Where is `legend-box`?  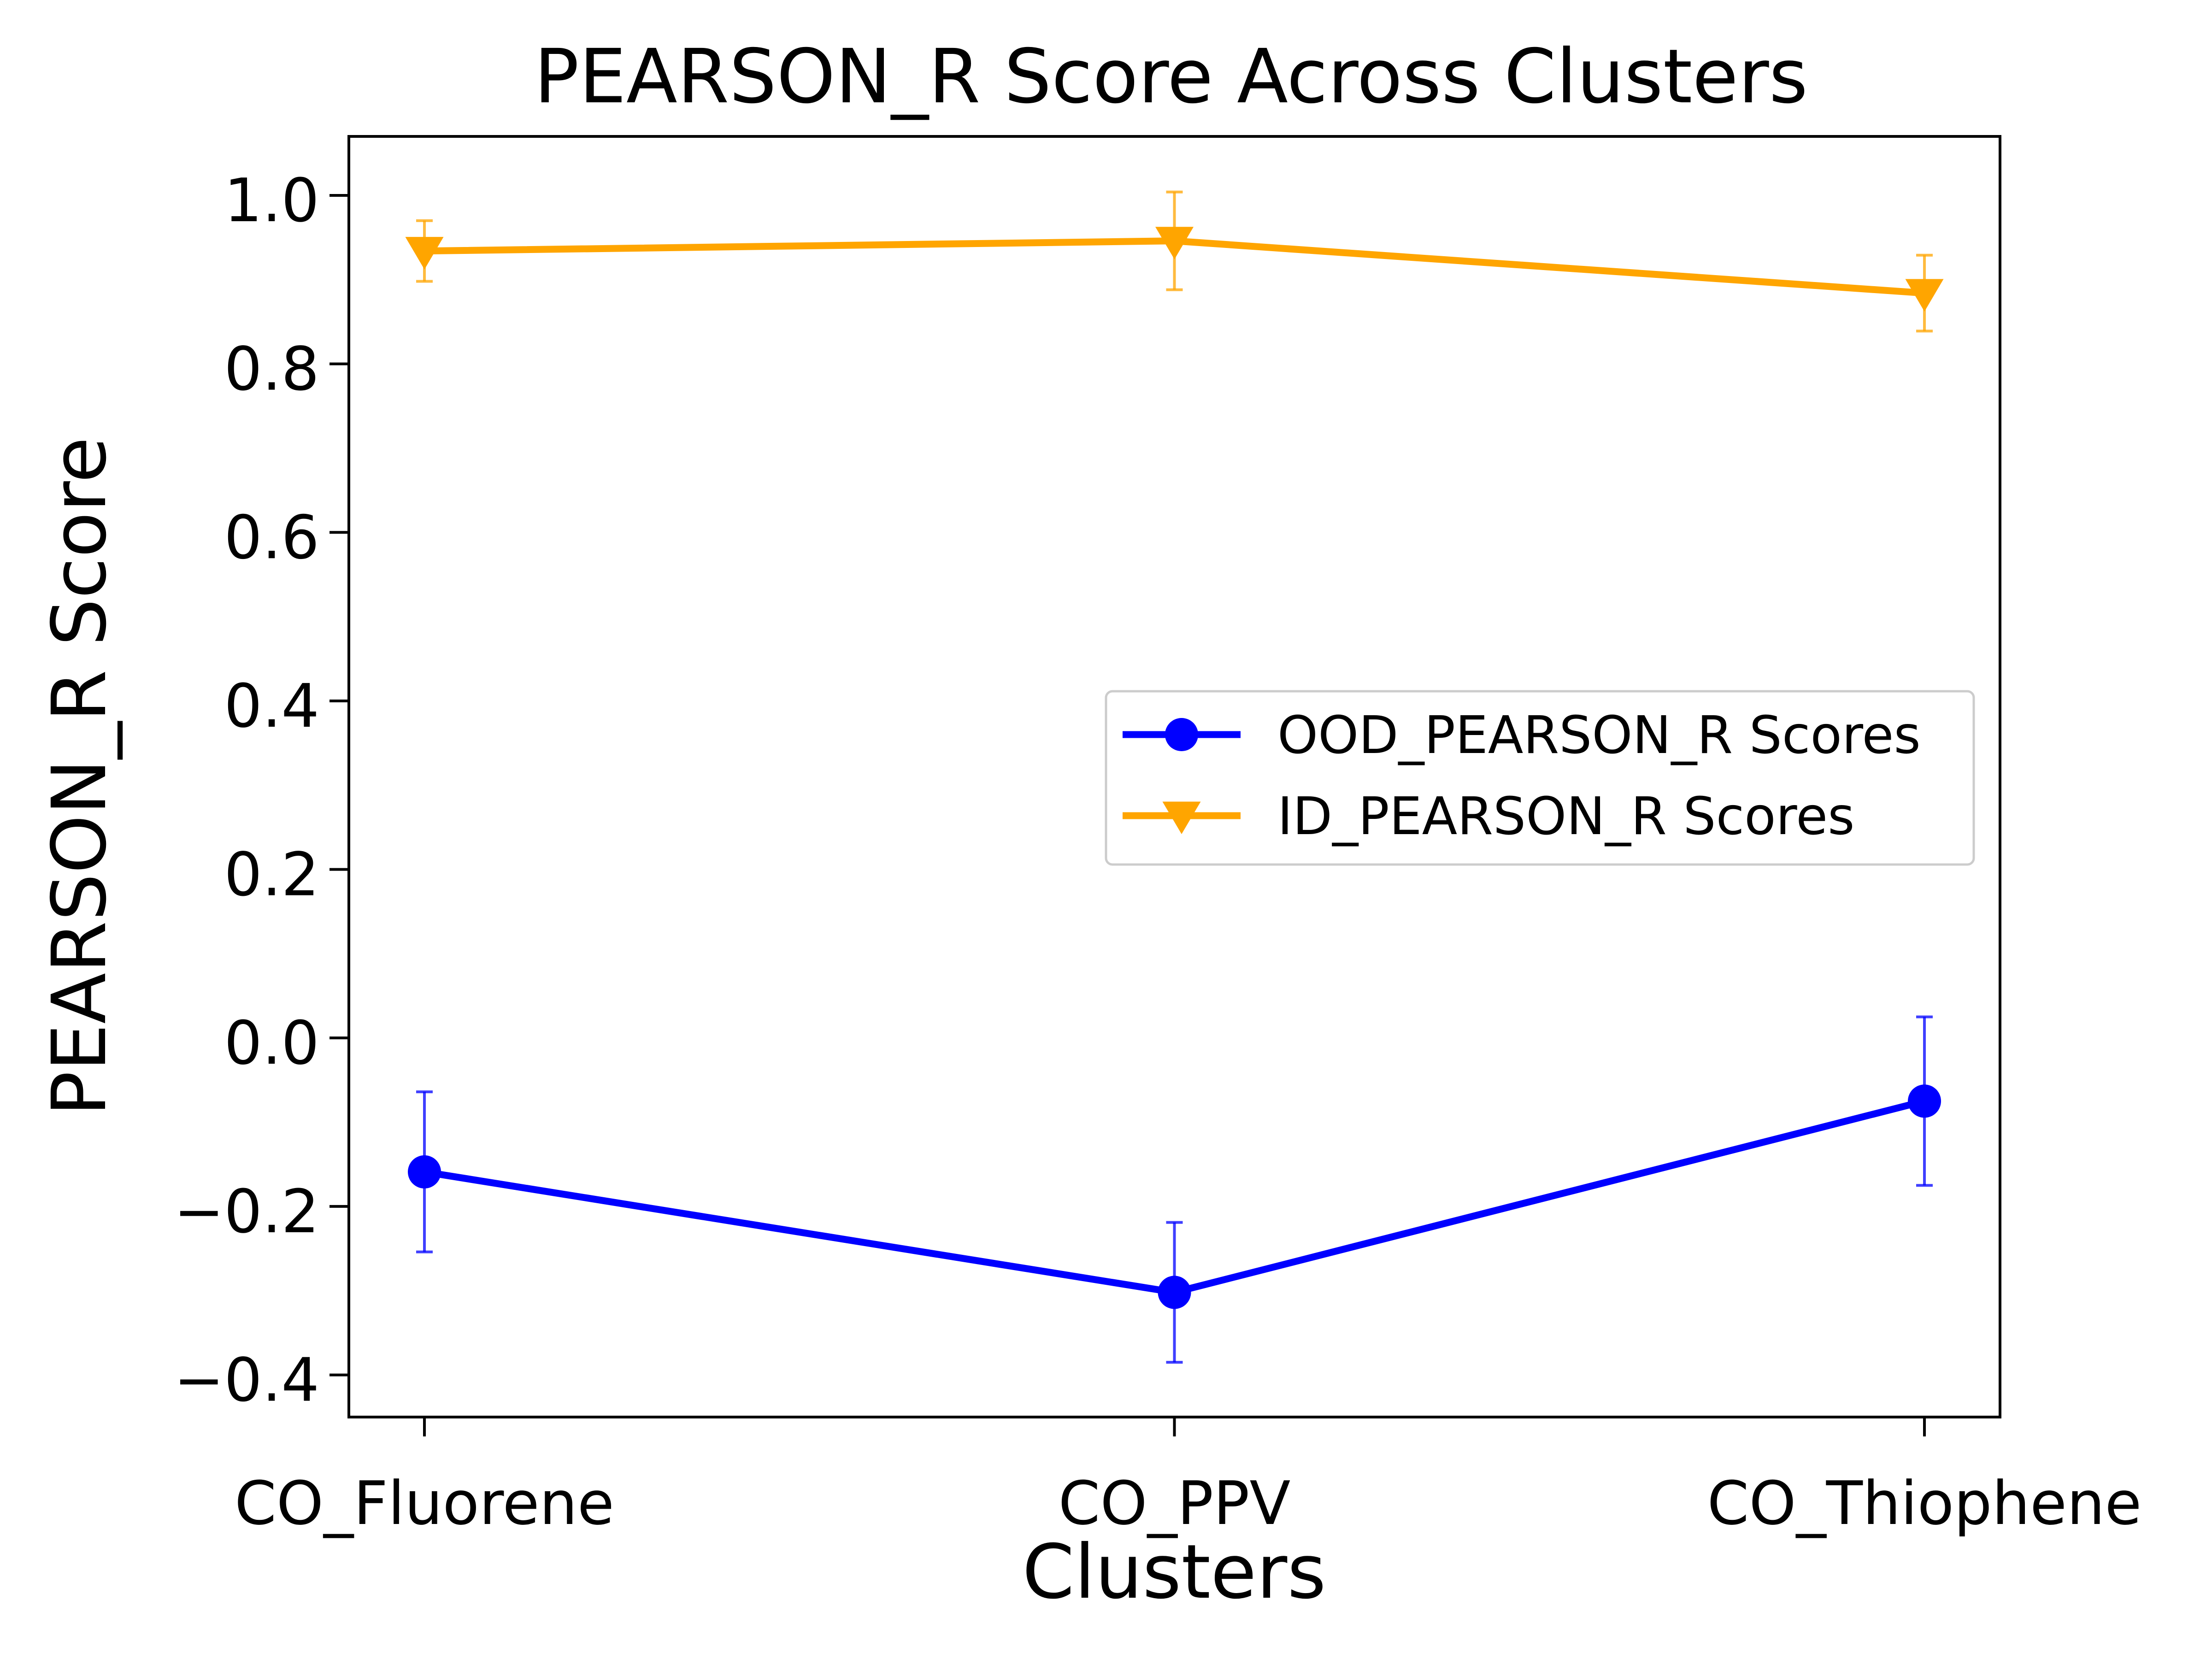 legend-box is located at coordinates (1540, 778).